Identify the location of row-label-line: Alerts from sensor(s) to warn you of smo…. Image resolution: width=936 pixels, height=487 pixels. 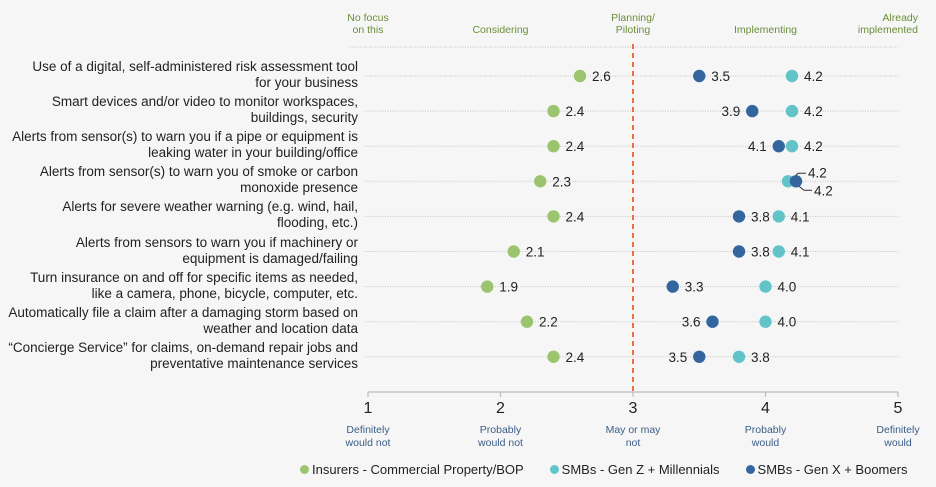
(198, 172).